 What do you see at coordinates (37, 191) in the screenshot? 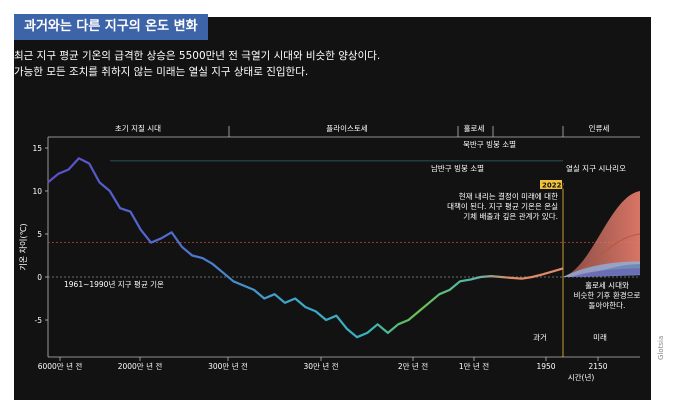
I see `y-tick-label: 10` at bounding box center [37, 191].